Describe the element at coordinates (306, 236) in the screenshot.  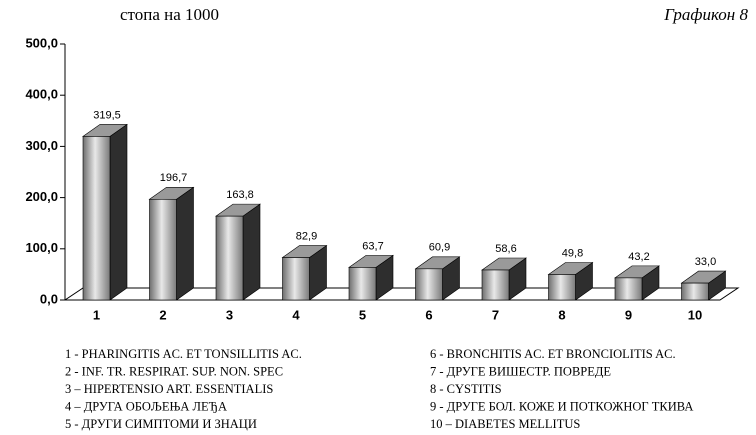
I see `value-label: 82,9` at that location.